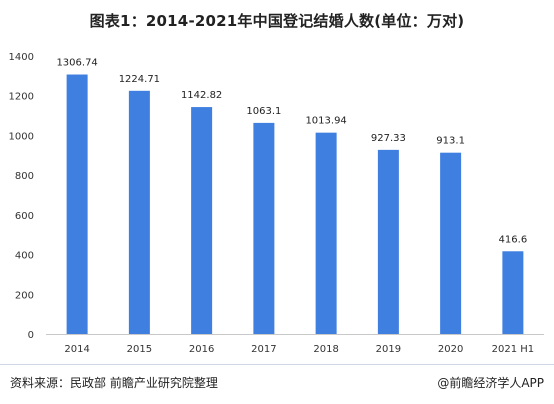  Describe the element at coordinates (76, 349) in the screenshot. I see `x-tick-label: 2014` at that location.